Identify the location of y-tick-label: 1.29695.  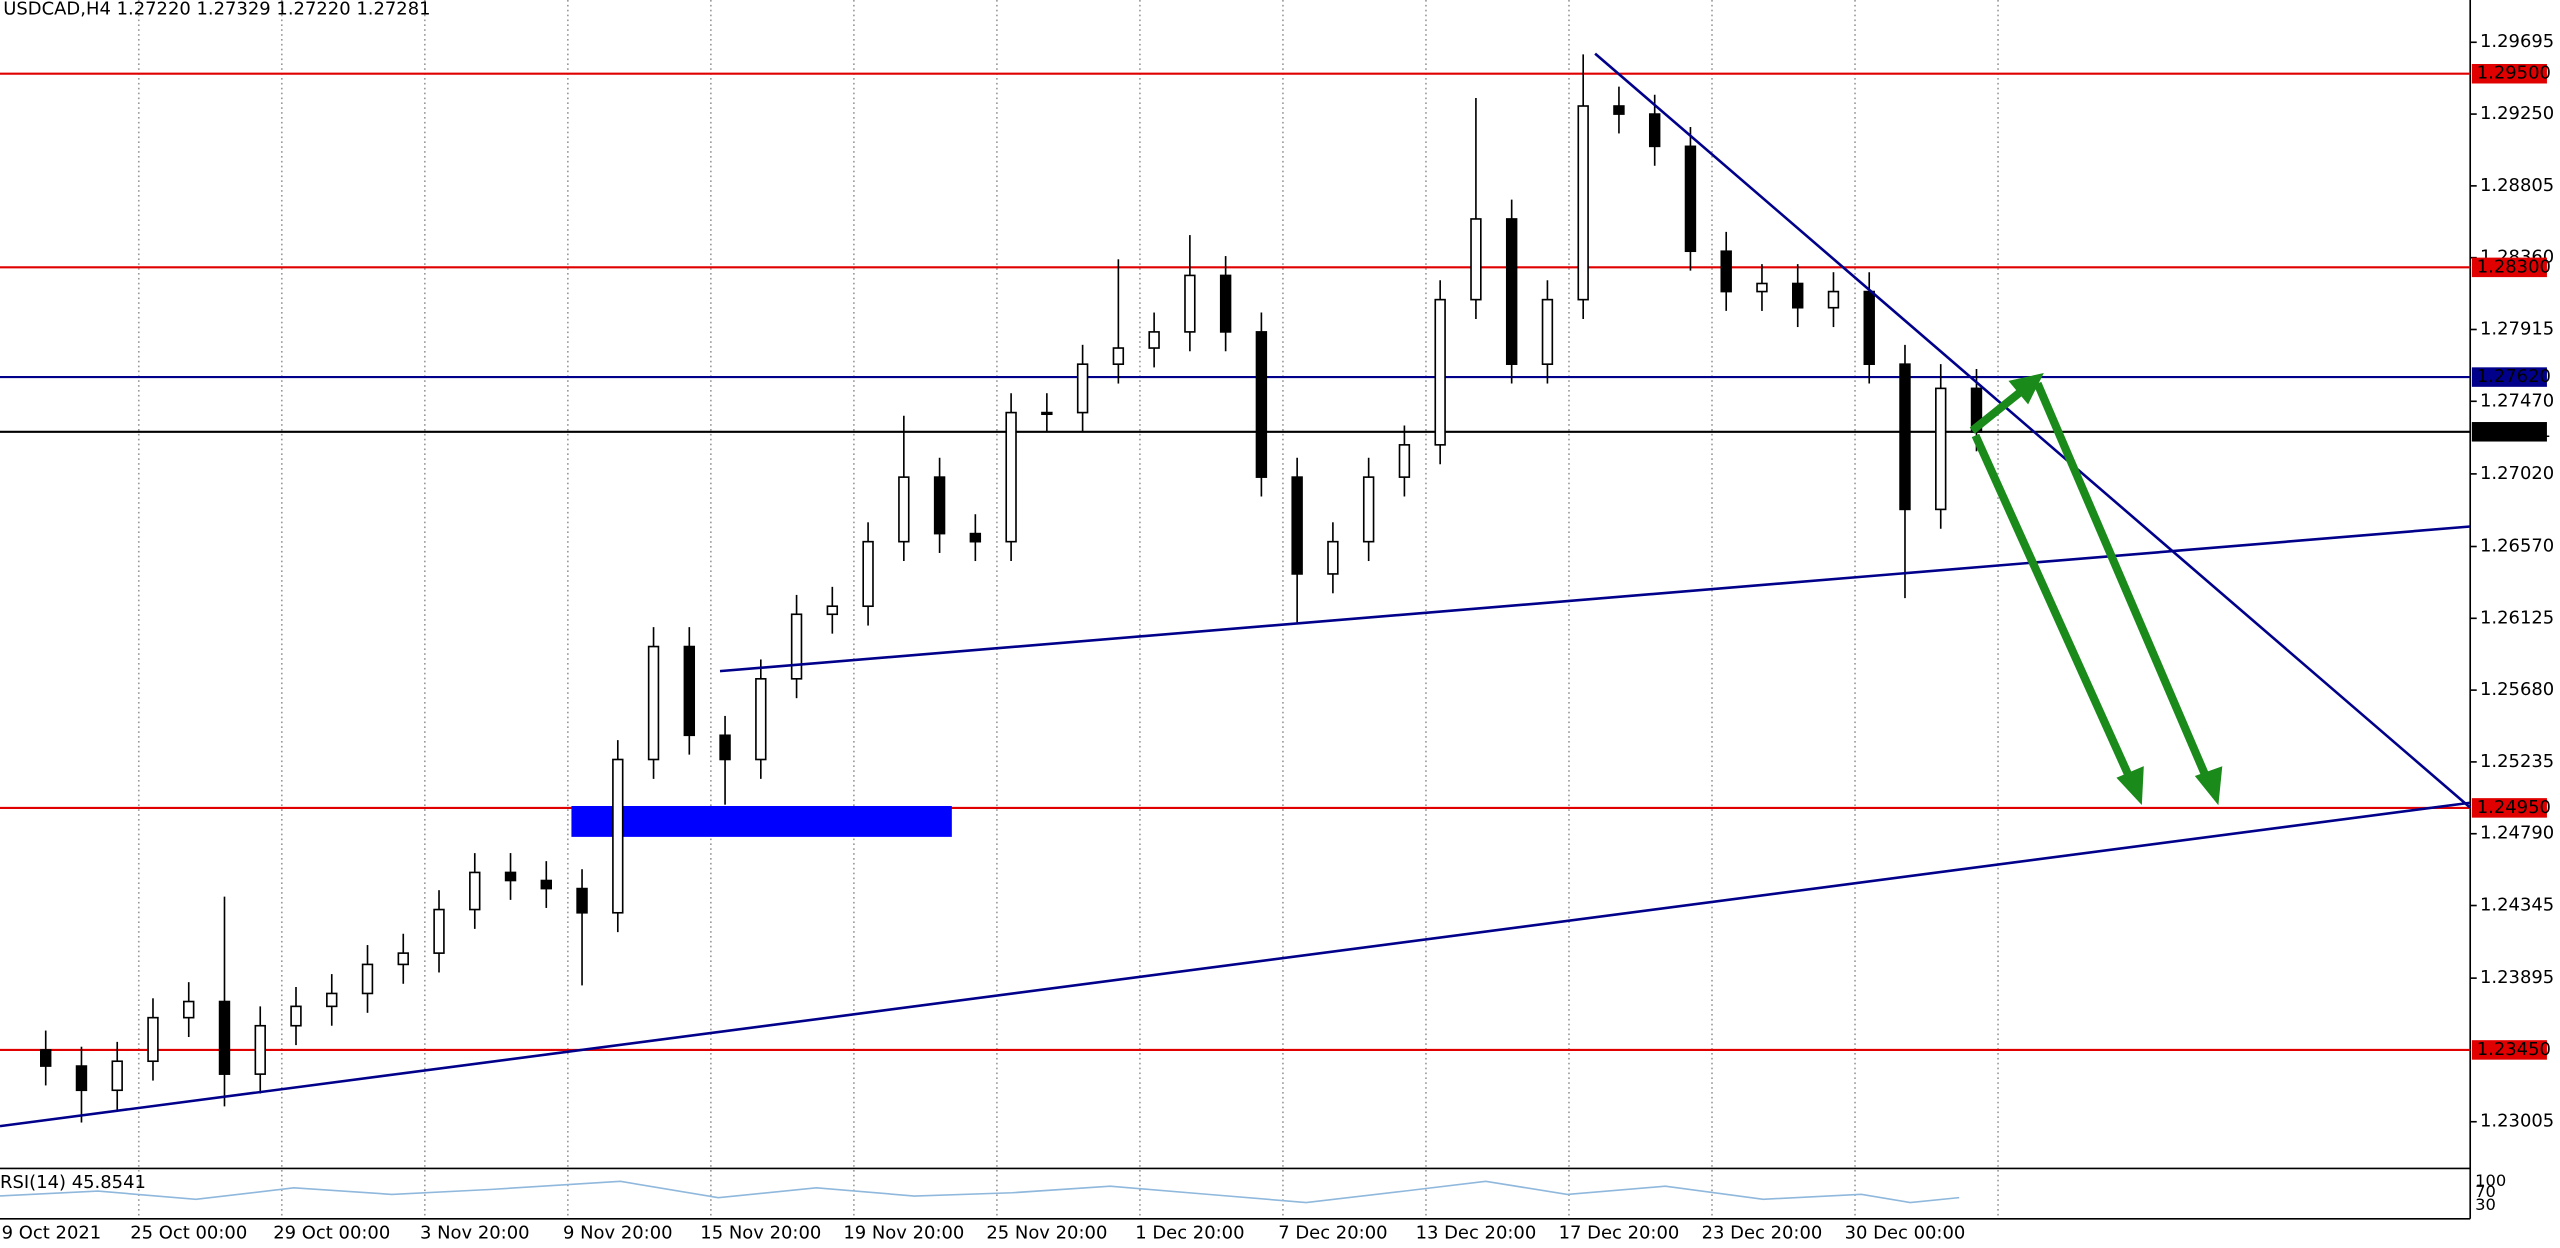
(2517, 41).